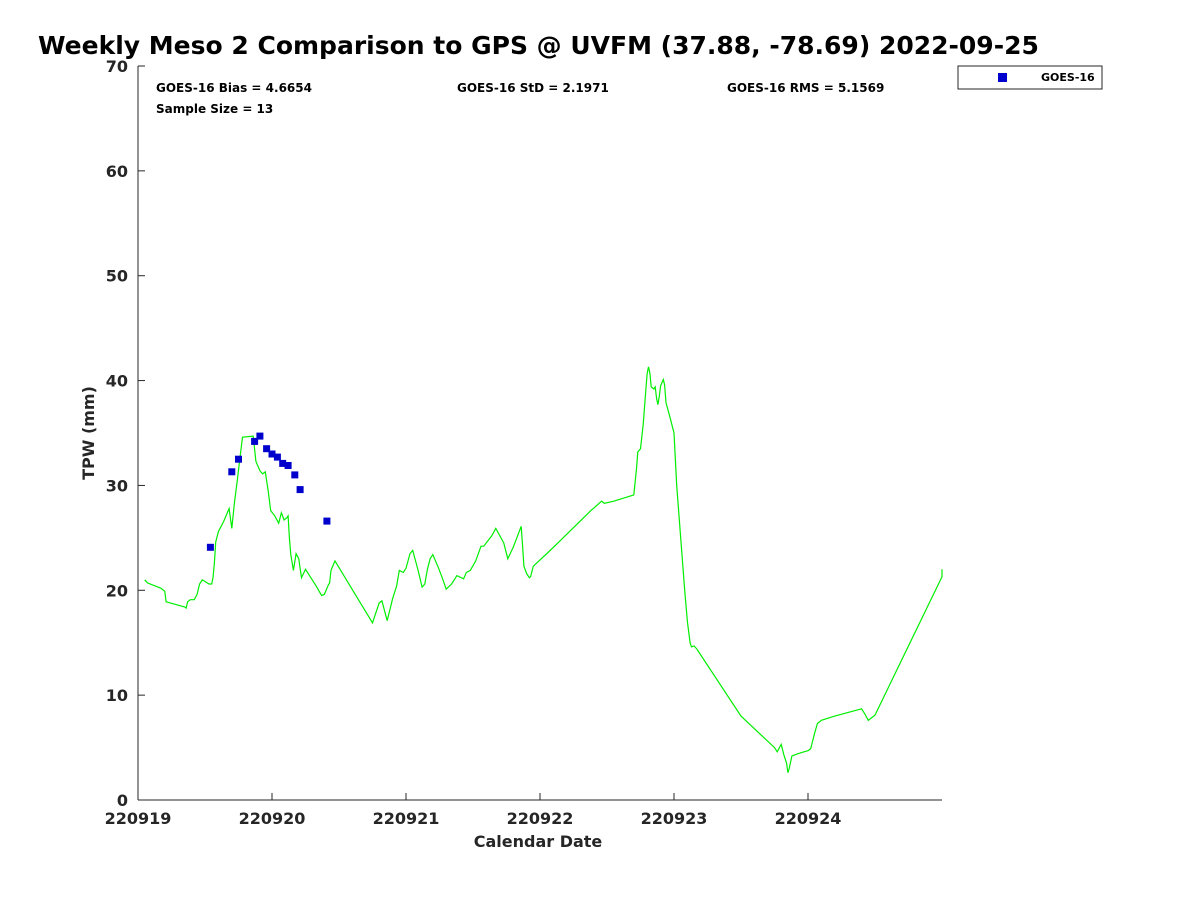 The width and height of the screenshot is (1200, 900). I want to click on x-axis-label: Calendar Date, so click(538, 841).